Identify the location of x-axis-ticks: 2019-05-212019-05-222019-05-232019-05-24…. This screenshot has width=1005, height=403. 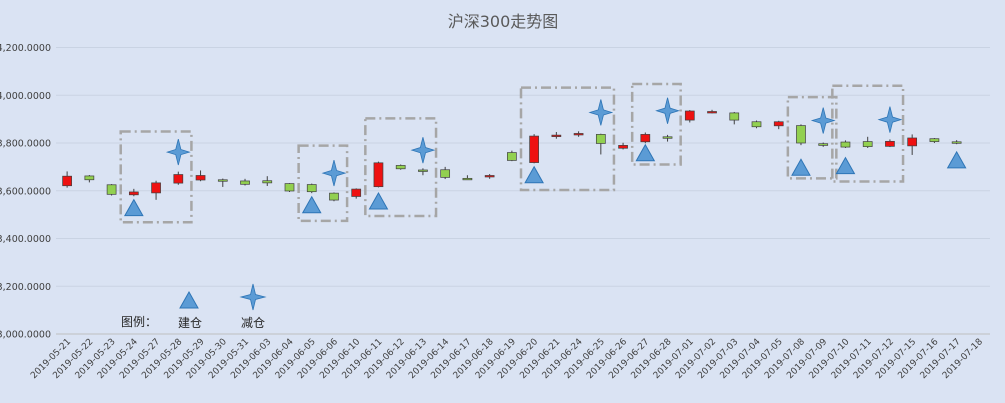
(507, 359).